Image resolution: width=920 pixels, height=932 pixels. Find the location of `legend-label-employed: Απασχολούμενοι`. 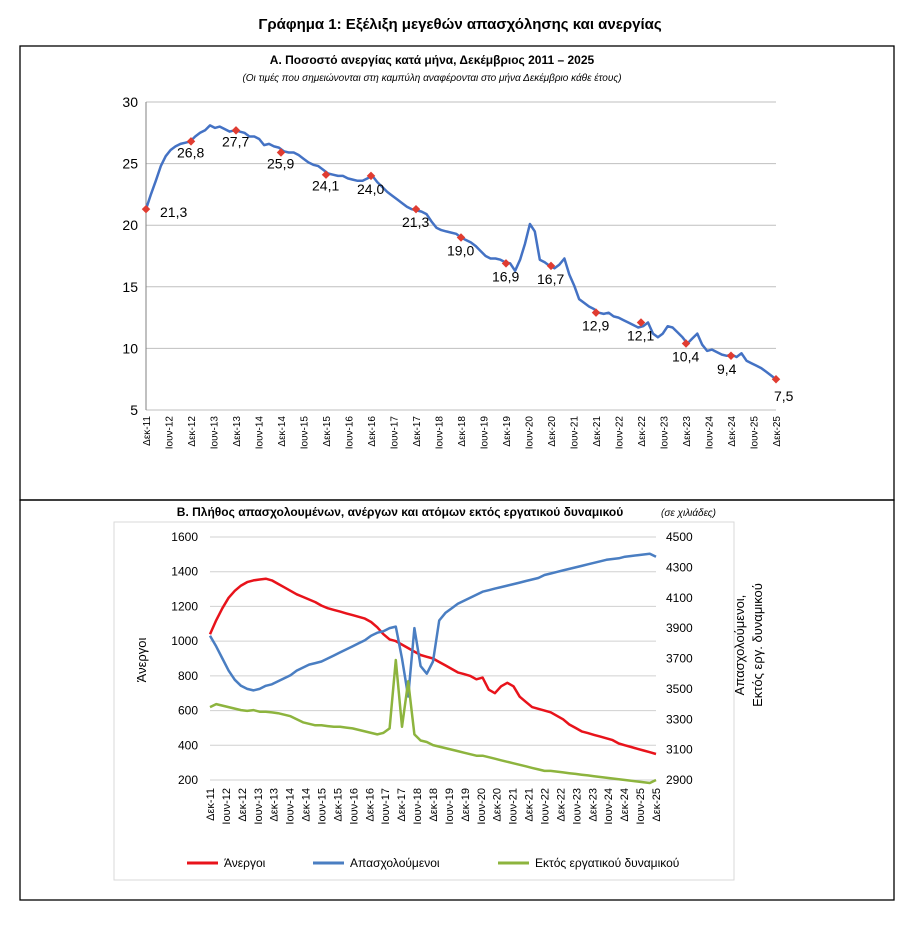

legend-label-employed: Απασχολούμενοι is located at coordinates (395, 863).